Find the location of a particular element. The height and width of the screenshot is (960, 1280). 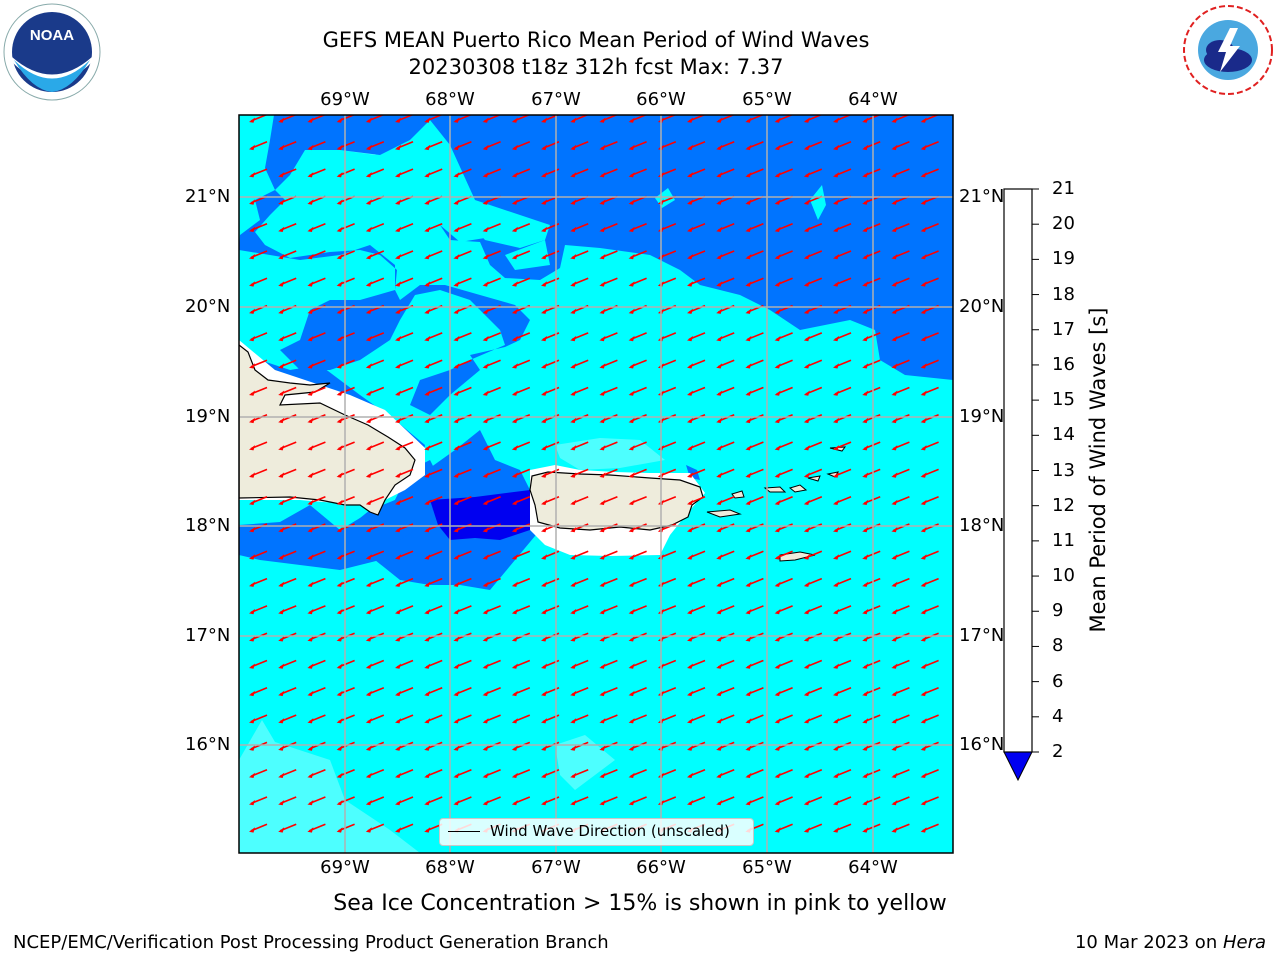

footer-host: Hera is located at coordinates (1244, 942).